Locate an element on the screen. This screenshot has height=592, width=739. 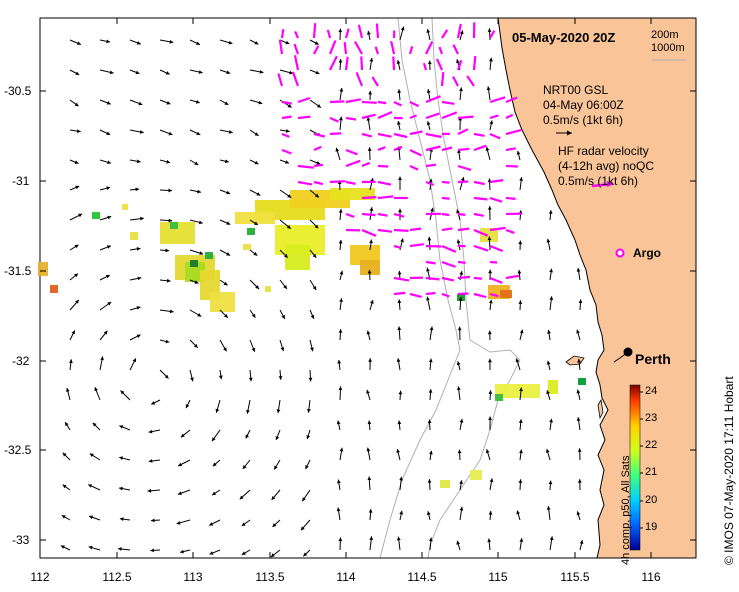
colorbar-label: 4h comp, p50, All Sats is located at coordinates (626, 510).